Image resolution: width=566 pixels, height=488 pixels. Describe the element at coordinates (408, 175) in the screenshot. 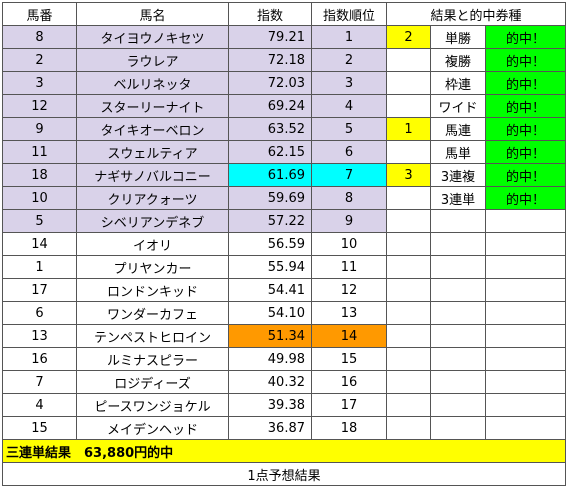

I see `finish-position: 3` at that location.